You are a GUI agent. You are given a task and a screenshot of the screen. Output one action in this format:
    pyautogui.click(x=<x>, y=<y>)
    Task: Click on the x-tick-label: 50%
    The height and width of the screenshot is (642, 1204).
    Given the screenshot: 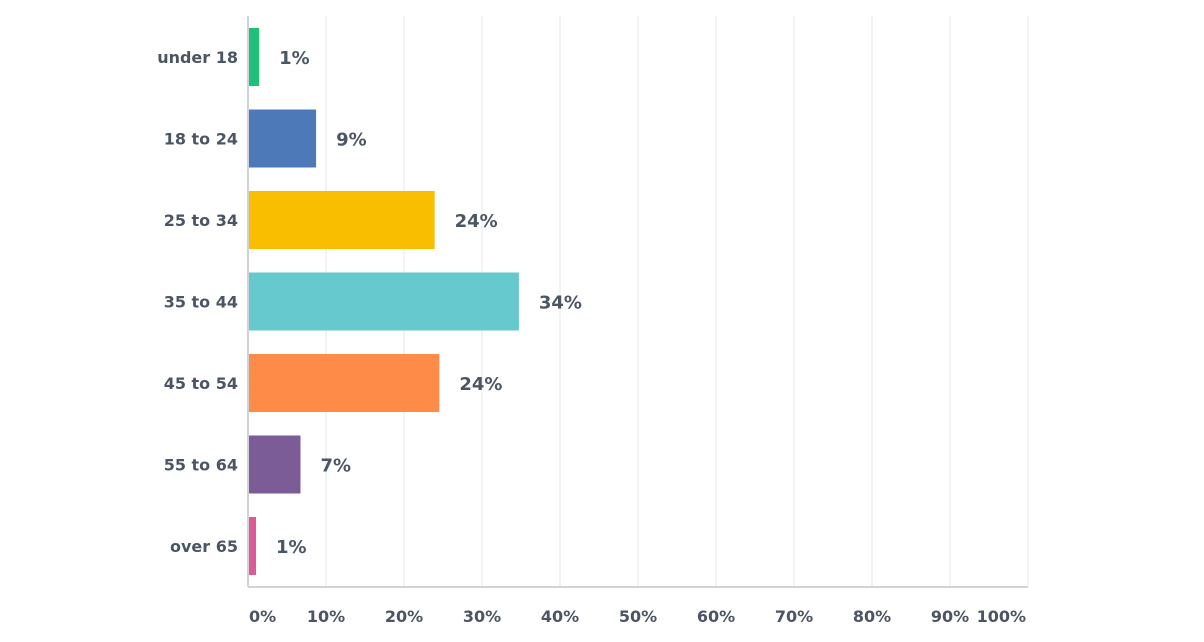 What is the action you would take?
    pyautogui.click(x=638, y=616)
    